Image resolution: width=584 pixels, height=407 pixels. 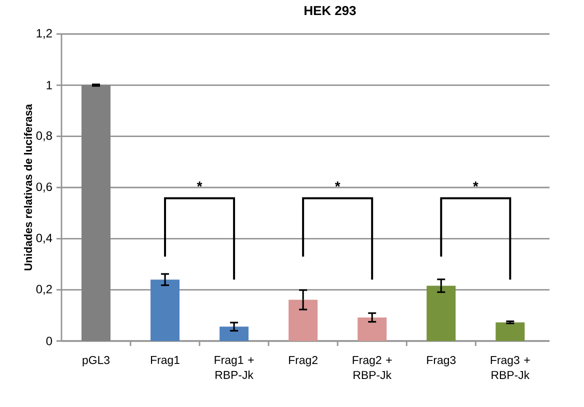 What do you see at coordinates (96, 361) in the screenshot?
I see `x-tick-label: pGL3` at bounding box center [96, 361].